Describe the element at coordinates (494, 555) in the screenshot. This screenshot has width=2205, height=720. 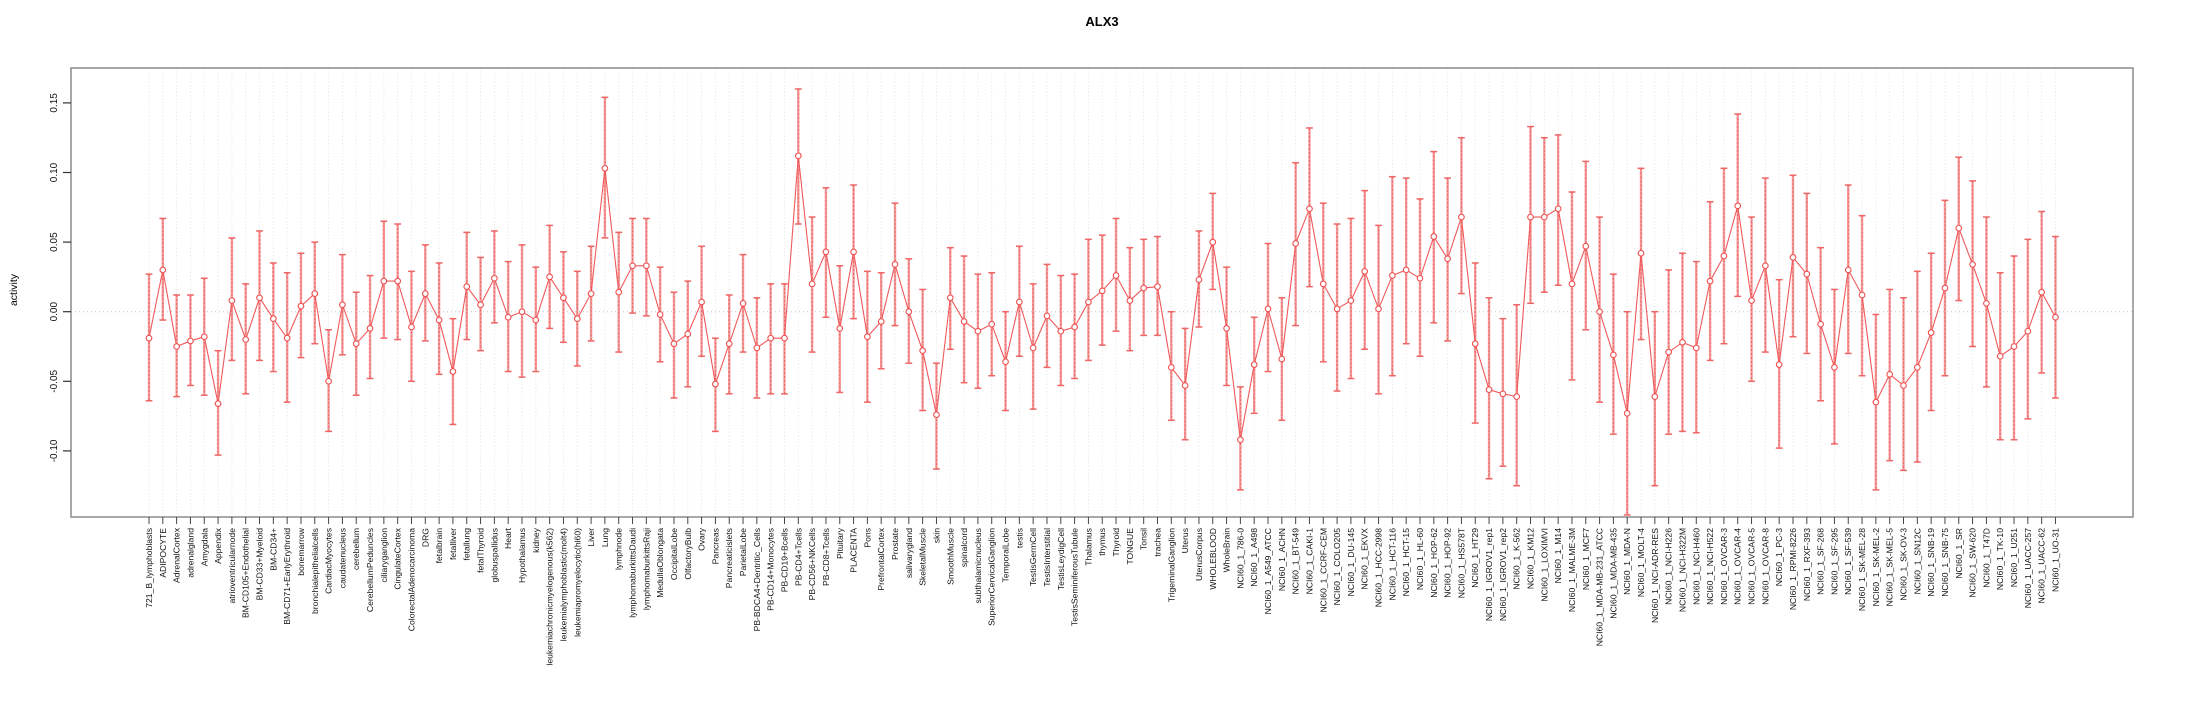
I see `x-tick-label: globuspallidus` at that location.